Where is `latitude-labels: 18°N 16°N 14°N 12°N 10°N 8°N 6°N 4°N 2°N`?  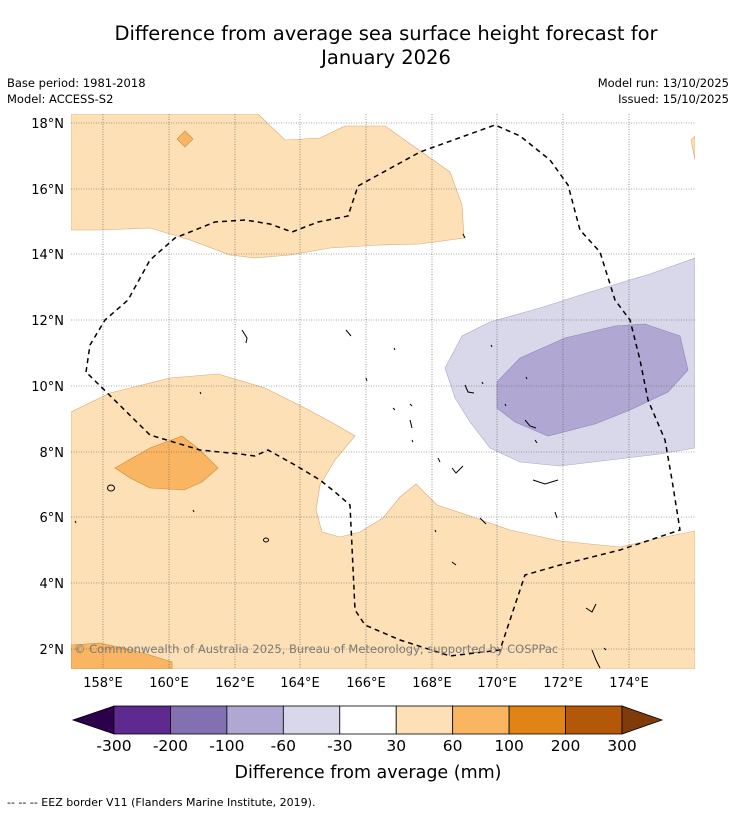 latitude-labels: 18°N 16°N 14°N 12°N 10°N 8°N 6°N 4°N 2°N is located at coordinates (47, 387).